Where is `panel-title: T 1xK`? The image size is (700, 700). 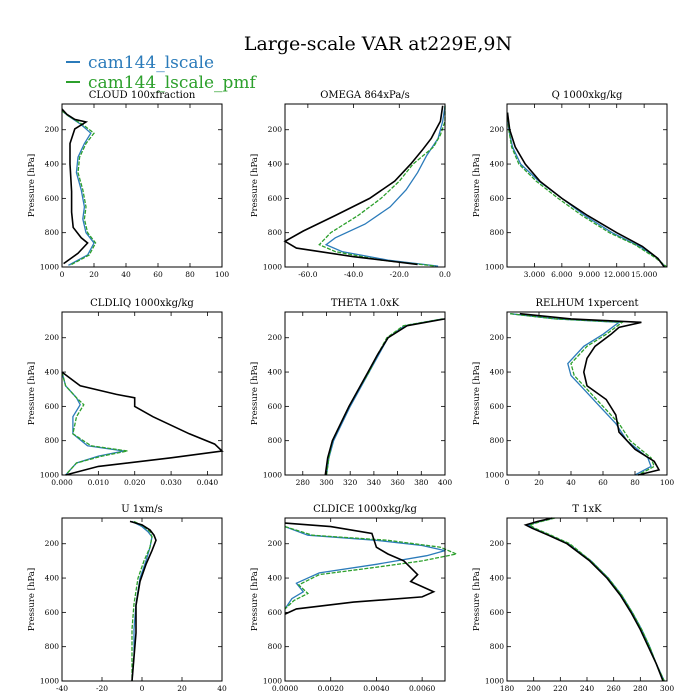 panel-title: T 1xK is located at coordinates (587, 509).